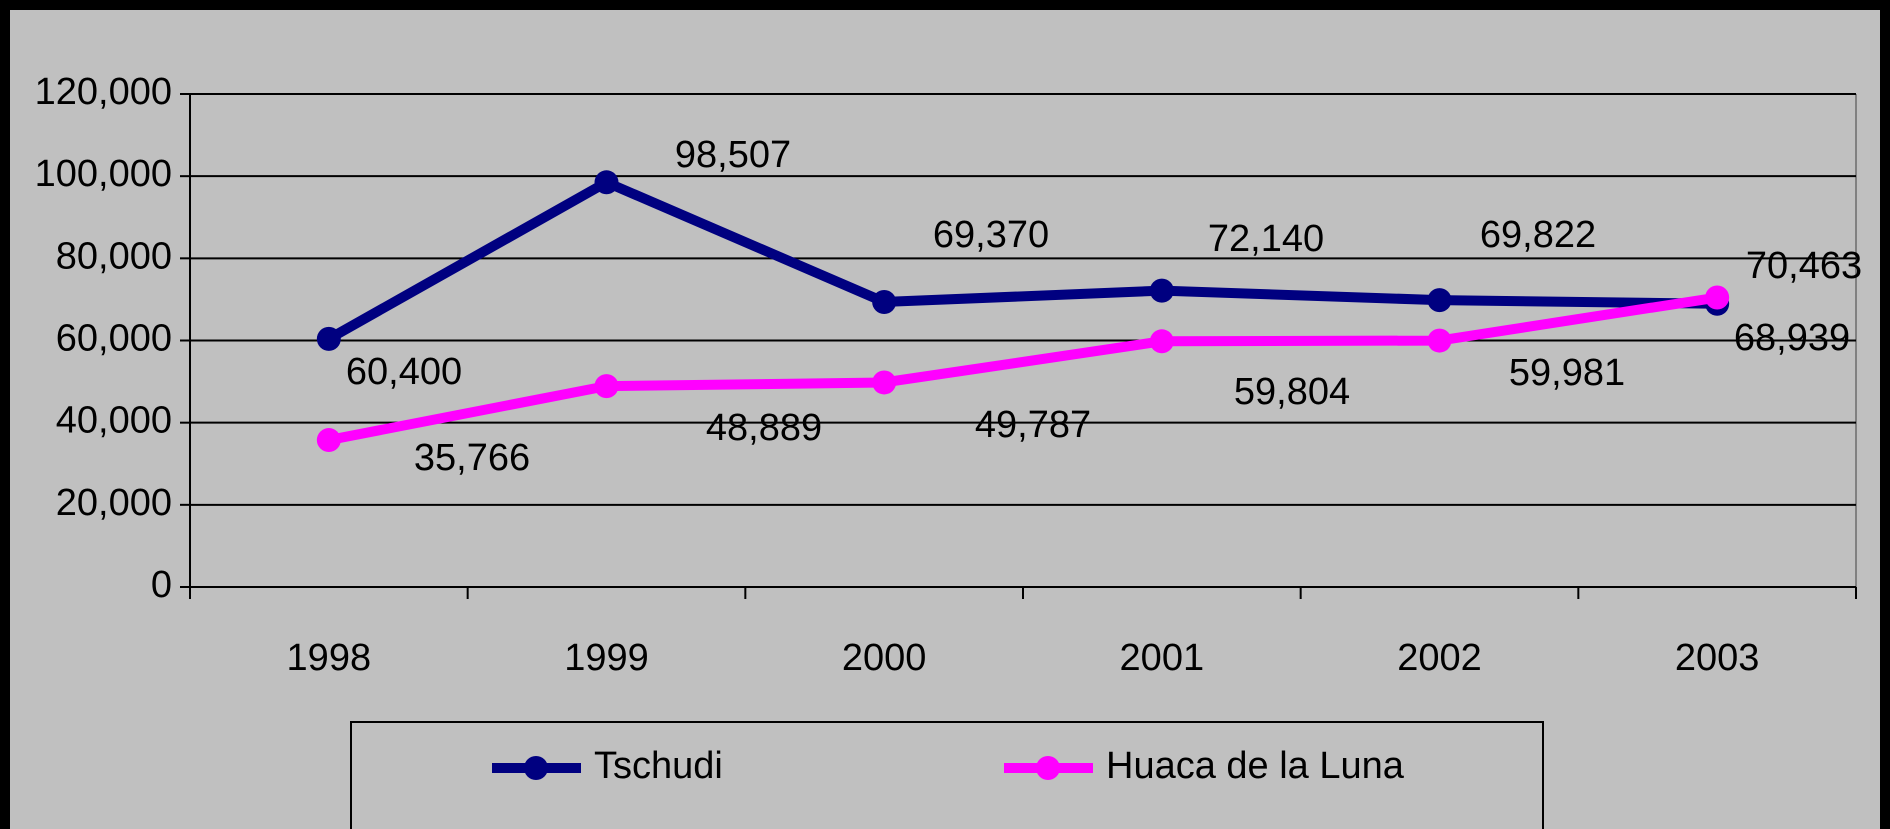 This screenshot has height=829, width=1890. What do you see at coordinates (1792, 338) in the screenshot?
I see `data-label: 68,939` at bounding box center [1792, 338].